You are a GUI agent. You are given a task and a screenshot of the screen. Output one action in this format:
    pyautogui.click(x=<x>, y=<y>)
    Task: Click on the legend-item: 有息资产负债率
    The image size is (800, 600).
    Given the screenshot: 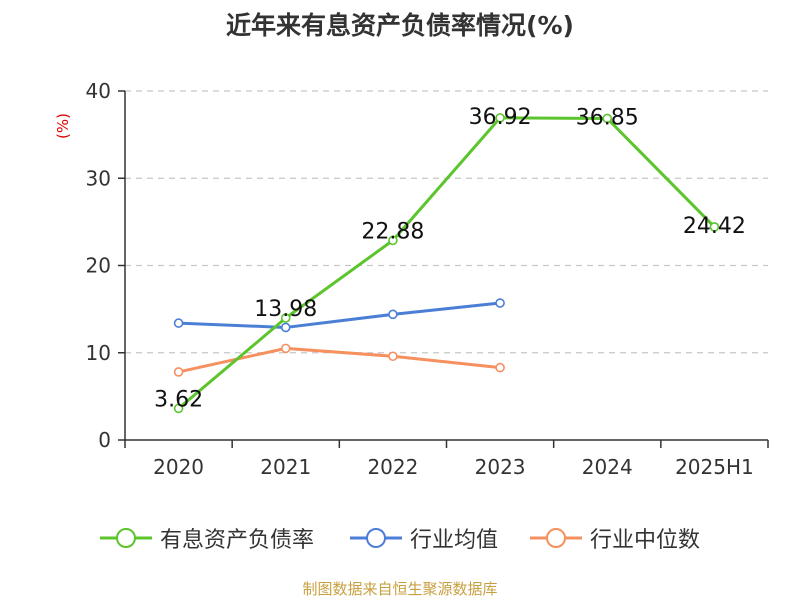 What is the action you would take?
    pyautogui.click(x=206, y=538)
    